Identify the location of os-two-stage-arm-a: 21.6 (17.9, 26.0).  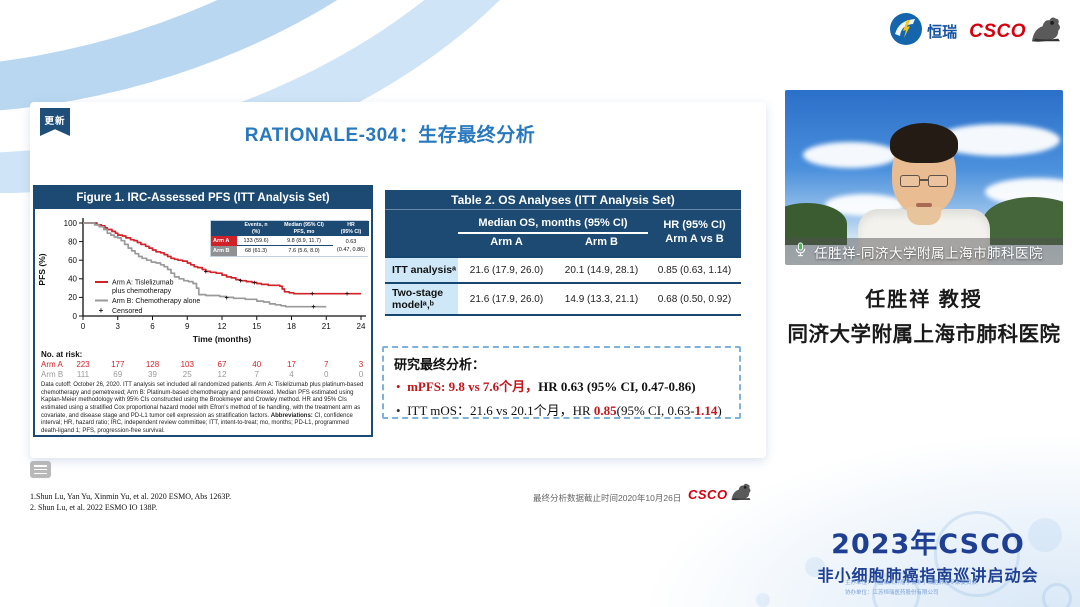
(506, 299).